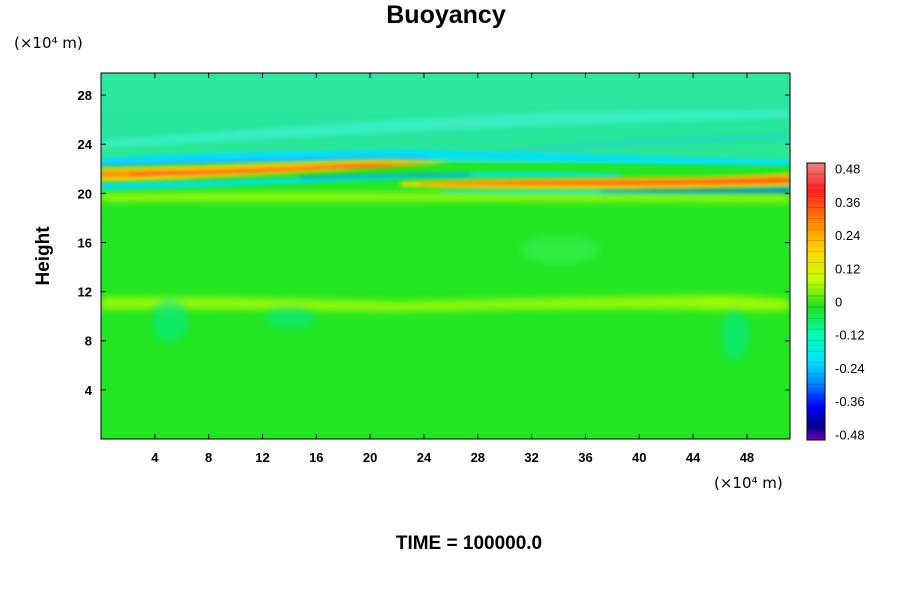 The image size is (900, 600). I want to click on colorbar-tick-label: -0.12, so click(850, 335).